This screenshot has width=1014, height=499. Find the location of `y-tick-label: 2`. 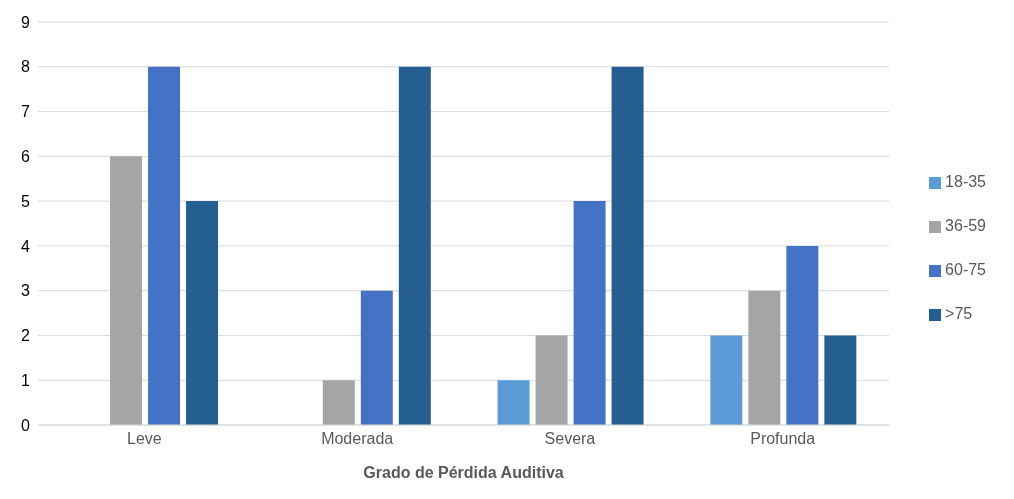

y-tick-label: 2 is located at coordinates (26, 336).